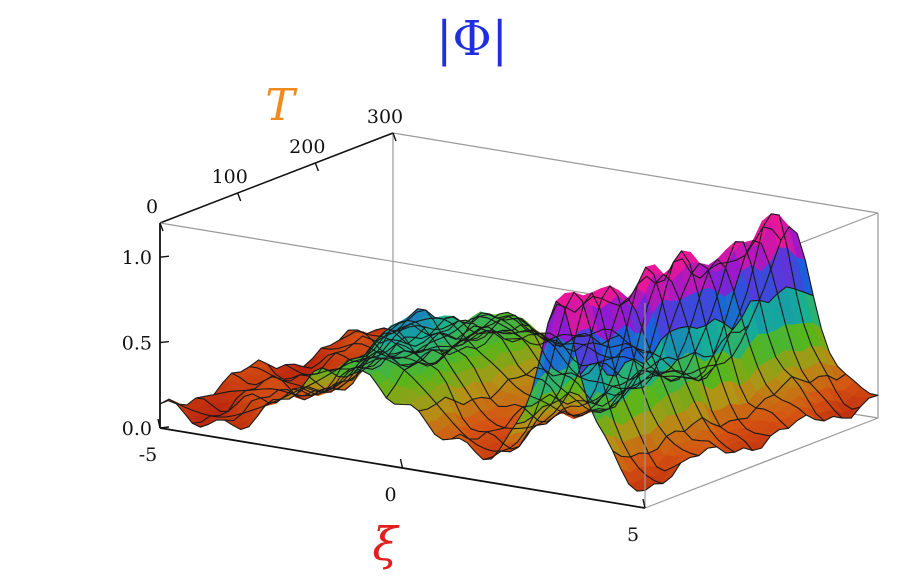 This screenshot has width=913, height=579. What do you see at coordinates (390, 495) in the screenshot?
I see `x-tick-label: 0` at bounding box center [390, 495].